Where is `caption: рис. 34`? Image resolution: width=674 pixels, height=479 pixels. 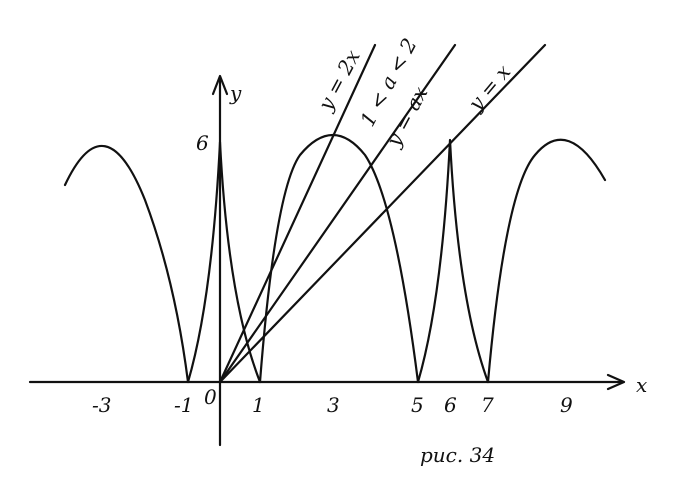
caption: рис. 34 is located at coordinates (457, 455).